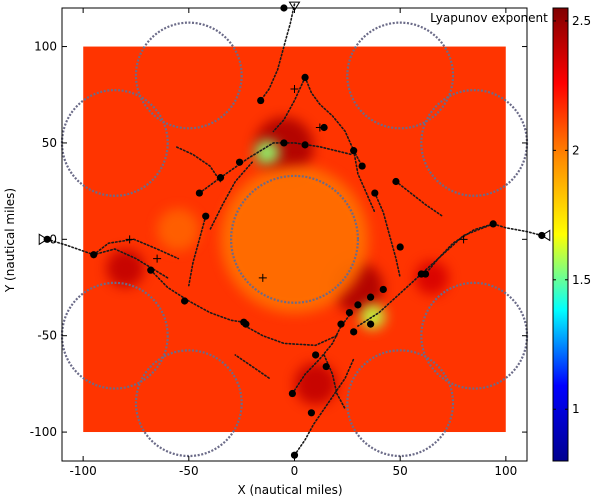  What do you see at coordinates (560, 234) in the screenshot?
I see `colorbar-gradient` at bounding box center [560, 234].